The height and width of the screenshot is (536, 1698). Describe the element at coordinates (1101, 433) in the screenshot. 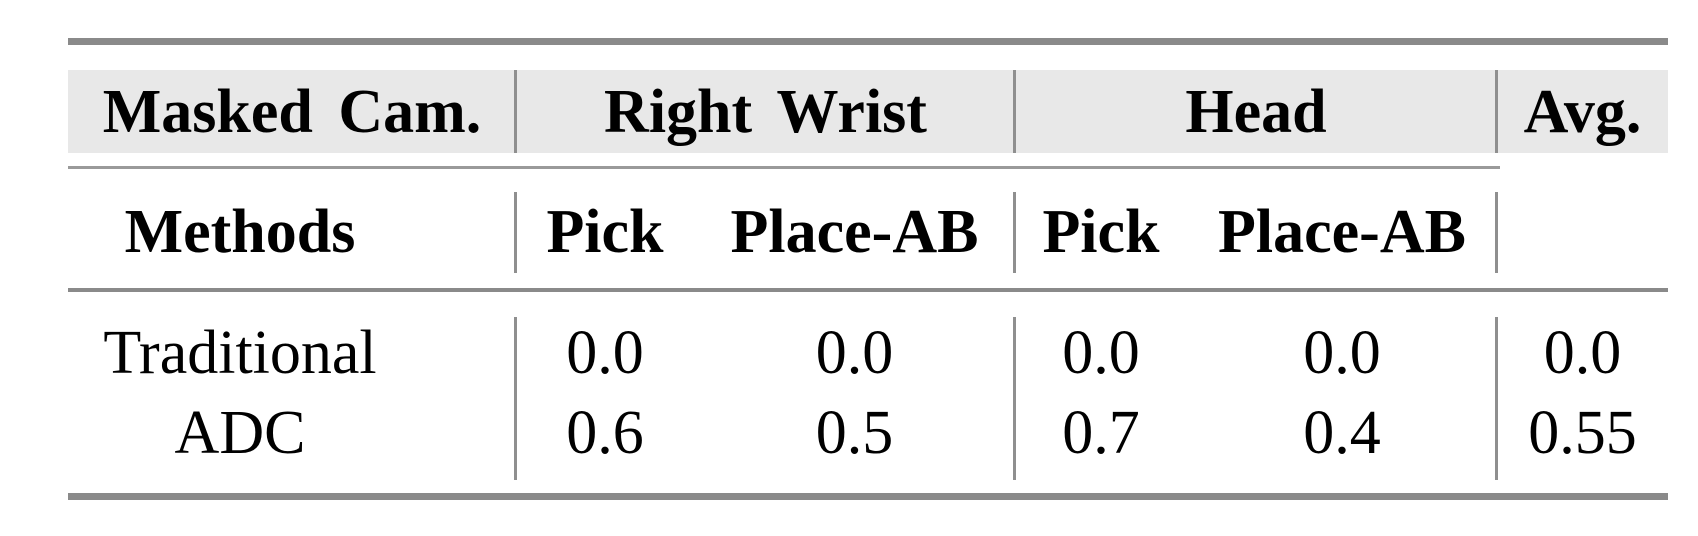

I see `value-cell-head-pick: 0.7` at that location.